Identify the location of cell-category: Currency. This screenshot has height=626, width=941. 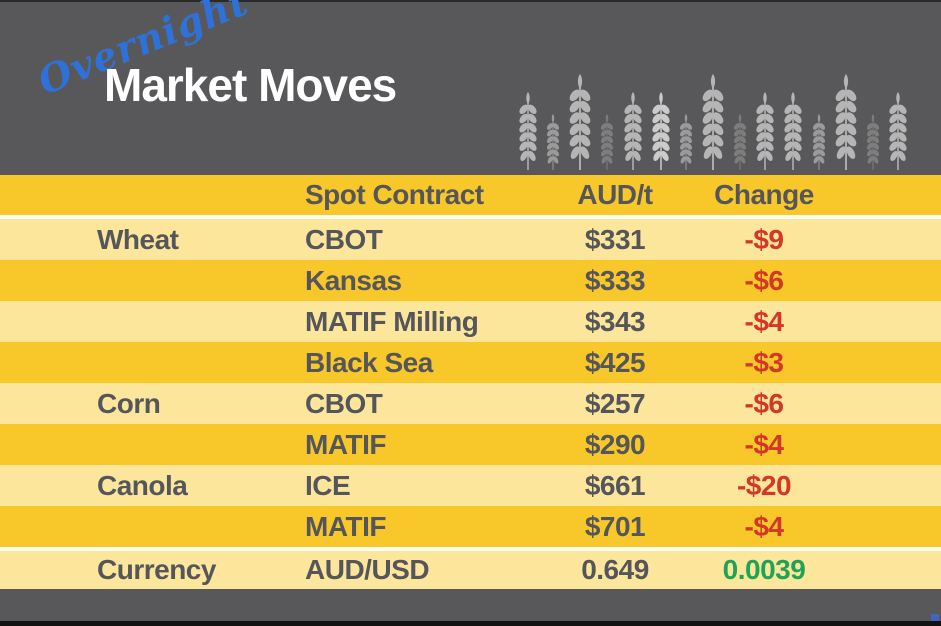
(156, 569).